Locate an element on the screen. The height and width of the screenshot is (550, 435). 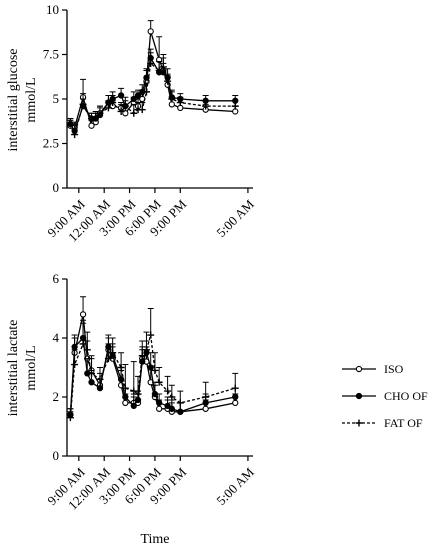
legend-label-cho-of: CHO OF is located at coordinates (406, 396).